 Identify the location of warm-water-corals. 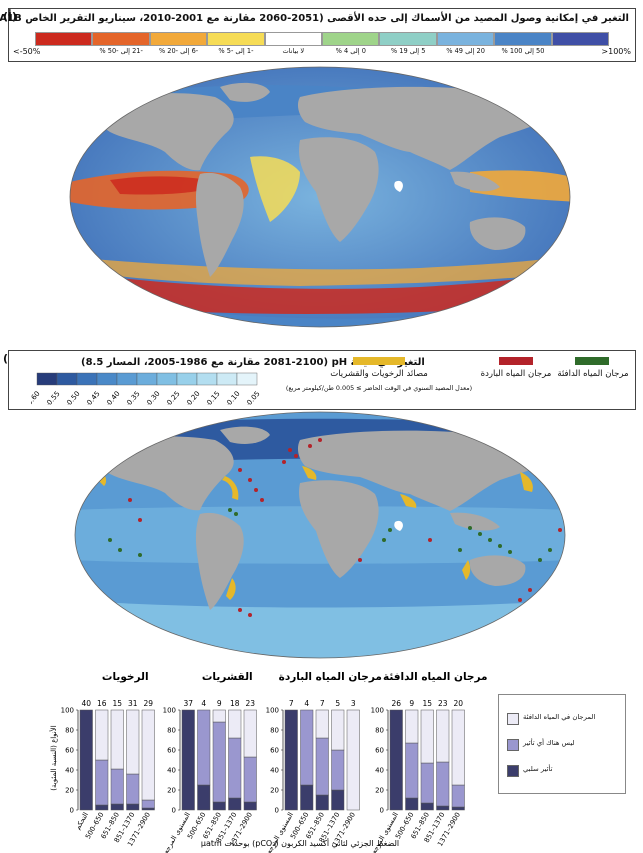
(330, 535).